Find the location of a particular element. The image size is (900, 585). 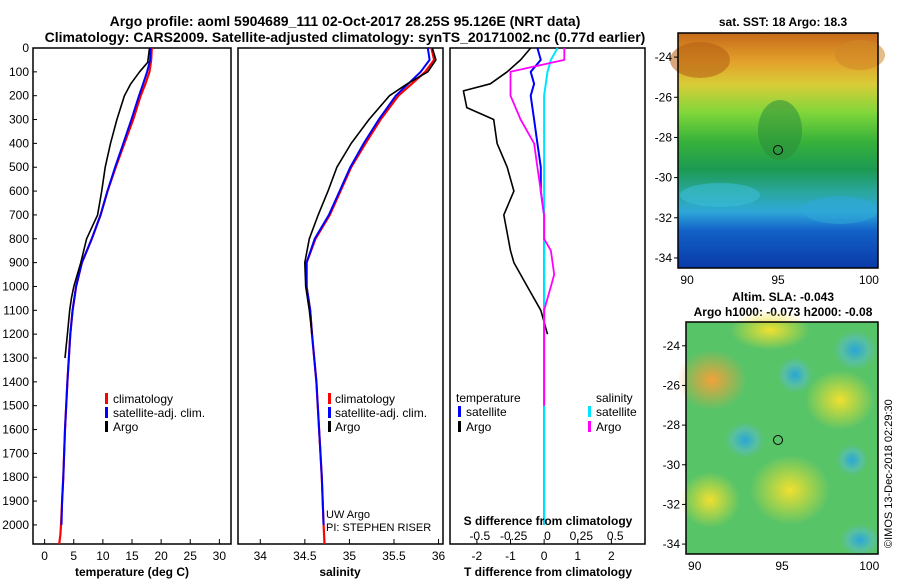

x-tick-label: 10 is located at coordinates (103, 556).